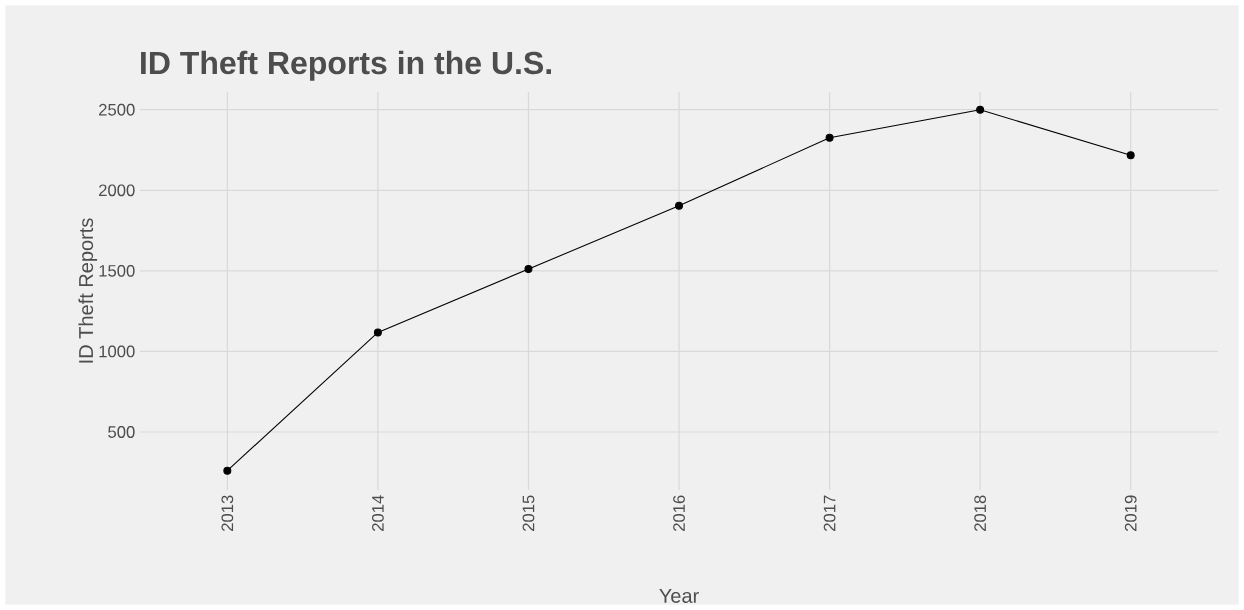 Image resolution: width=1244 pixels, height=610 pixels. I want to click on x-tick-label: 2019, so click(1130, 513).